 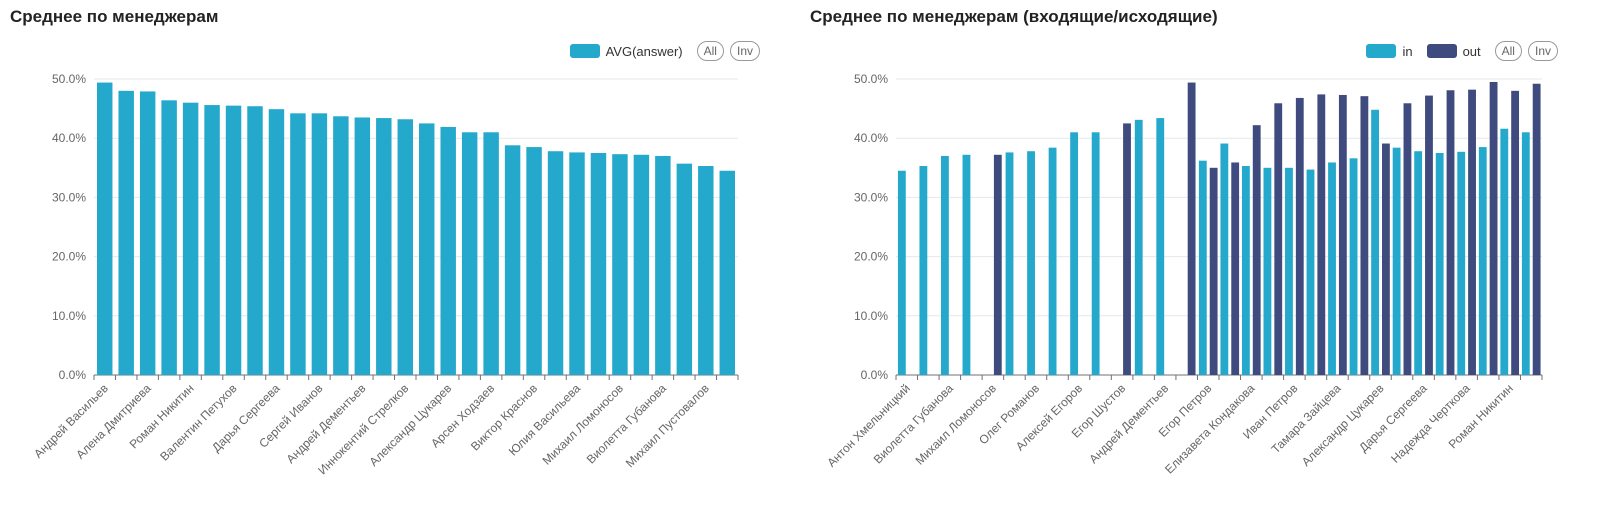 I want to click on x-tick-label: Антон Хмельницкий, so click(x=868, y=425).